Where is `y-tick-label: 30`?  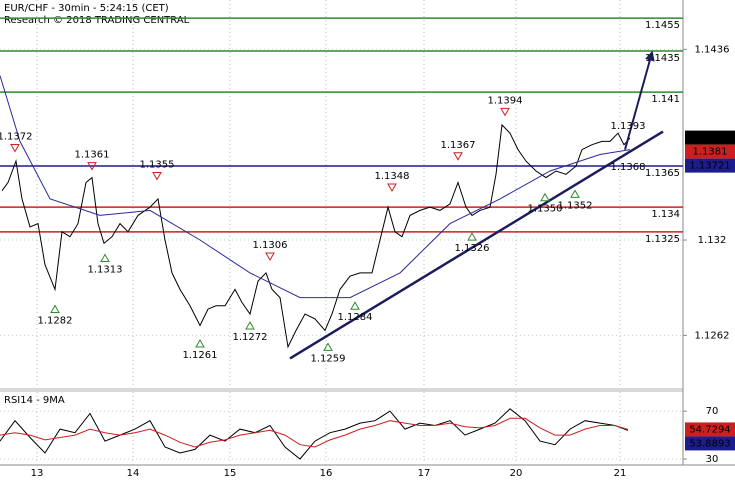
y-tick-label: 30 is located at coordinates (712, 459).